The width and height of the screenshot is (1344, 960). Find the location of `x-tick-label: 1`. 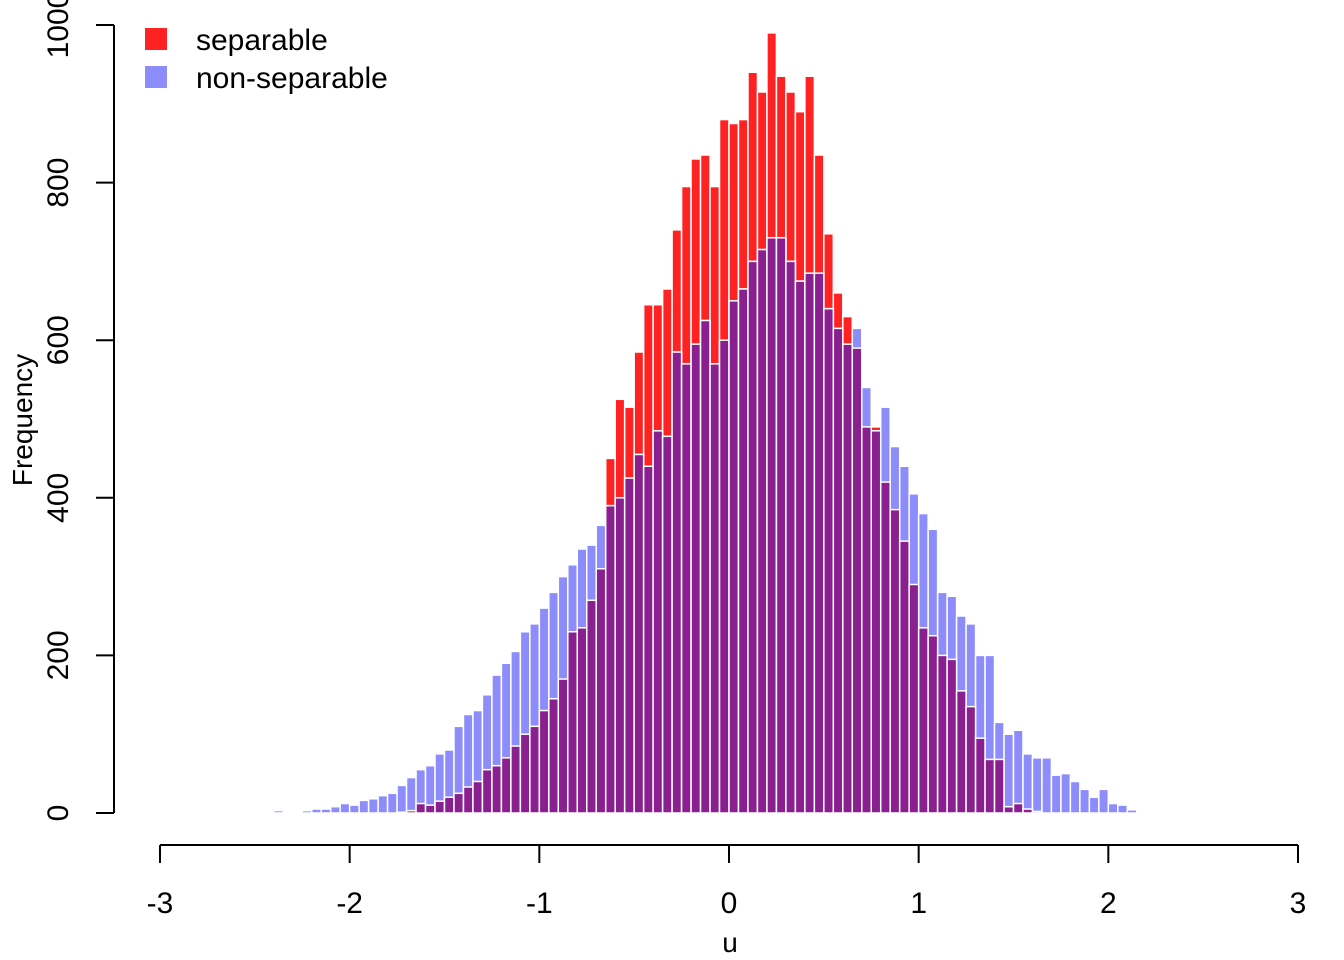

x-tick-label: 1 is located at coordinates (918, 903).